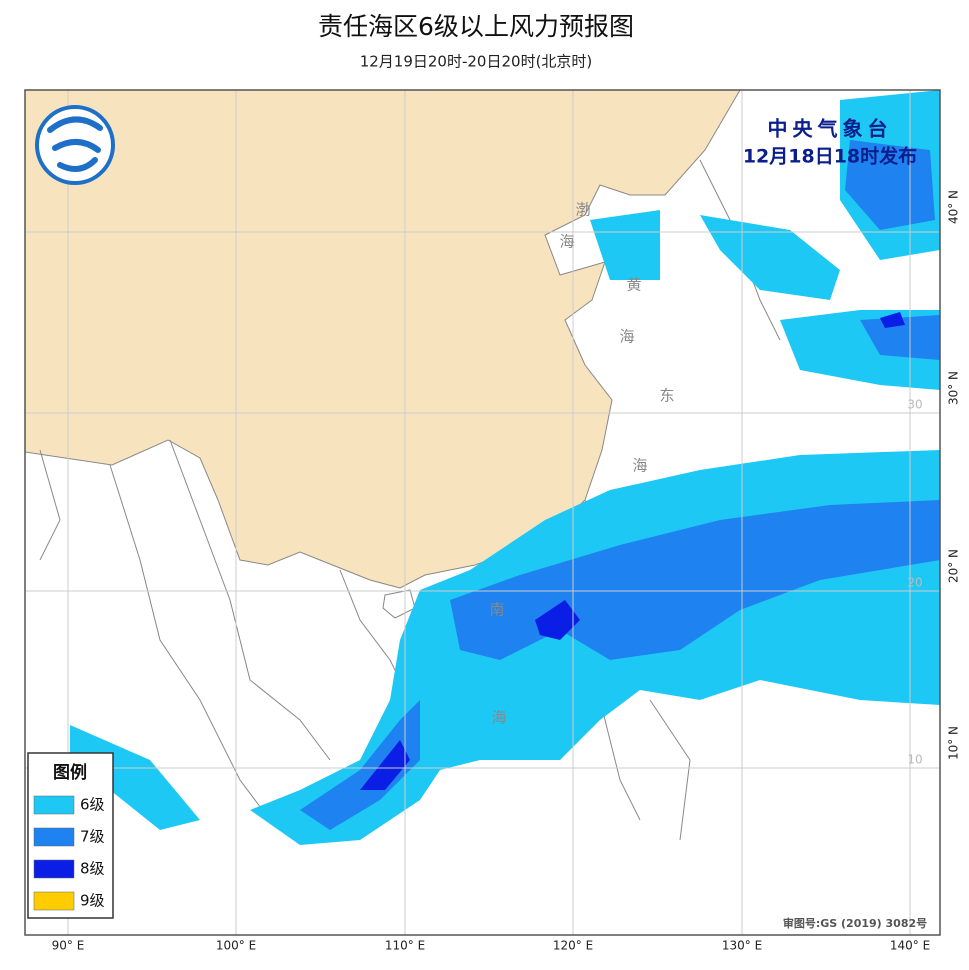 The width and height of the screenshot is (969, 970). Describe the element at coordinates (914, 405) in the screenshot. I see `grid-value: 30` at that location.